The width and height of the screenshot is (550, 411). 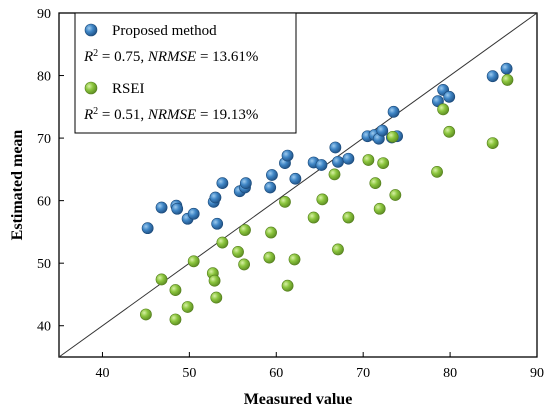 What do you see at coordinates (44, 202) in the screenshot?
I see `y-tick-label: 60` at bounding box center [44, 202].